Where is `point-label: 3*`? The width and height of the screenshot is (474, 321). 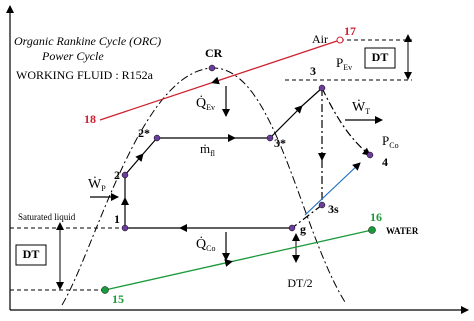
point-label: 3* is located at coordinates (280, 143).